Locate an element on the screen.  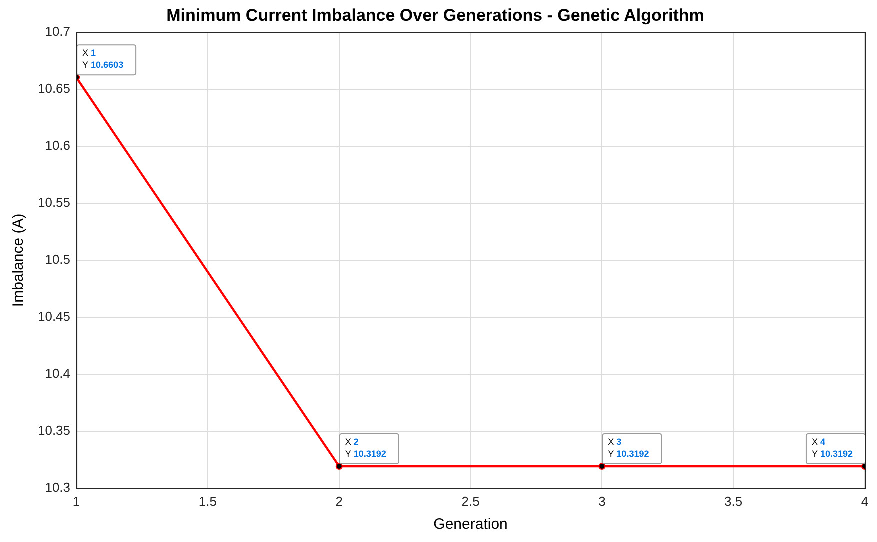
y-axis-title: Imbalance (A) is located at coordinates (19, 261).